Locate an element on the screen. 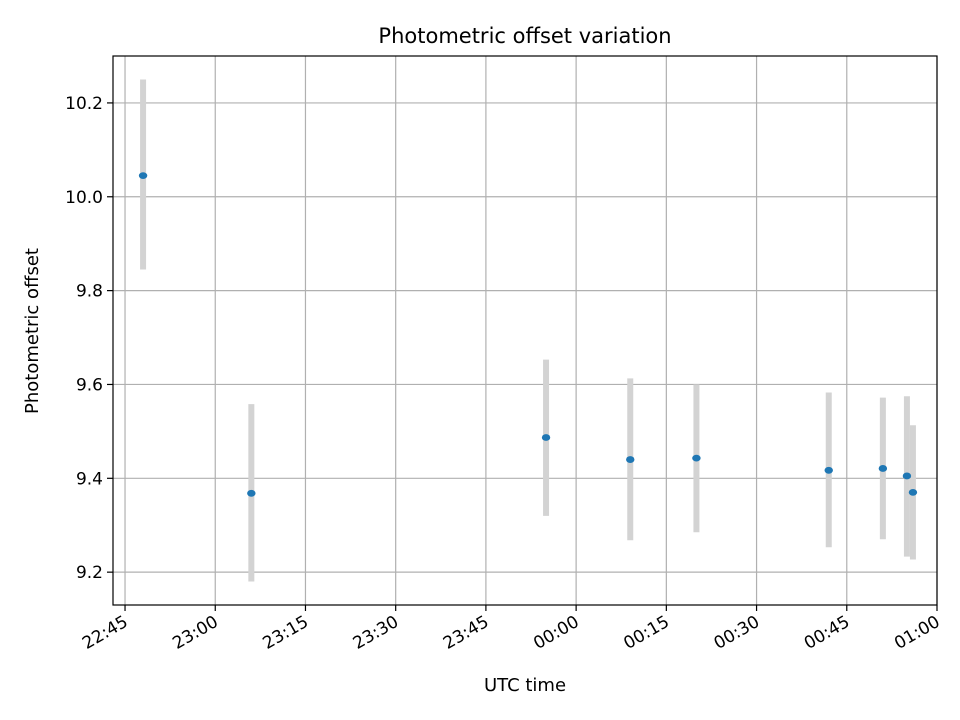  y-tick-label: 10.2 is located at coordinates (84, 104).